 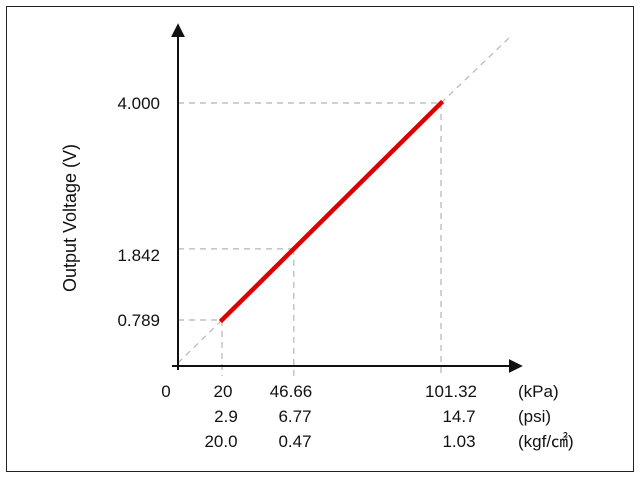 What do you see at coordinates (451, 391) in the screenshot?
I see `x-tick-label-kpa: 101.32` at bounding box center [451, 391].